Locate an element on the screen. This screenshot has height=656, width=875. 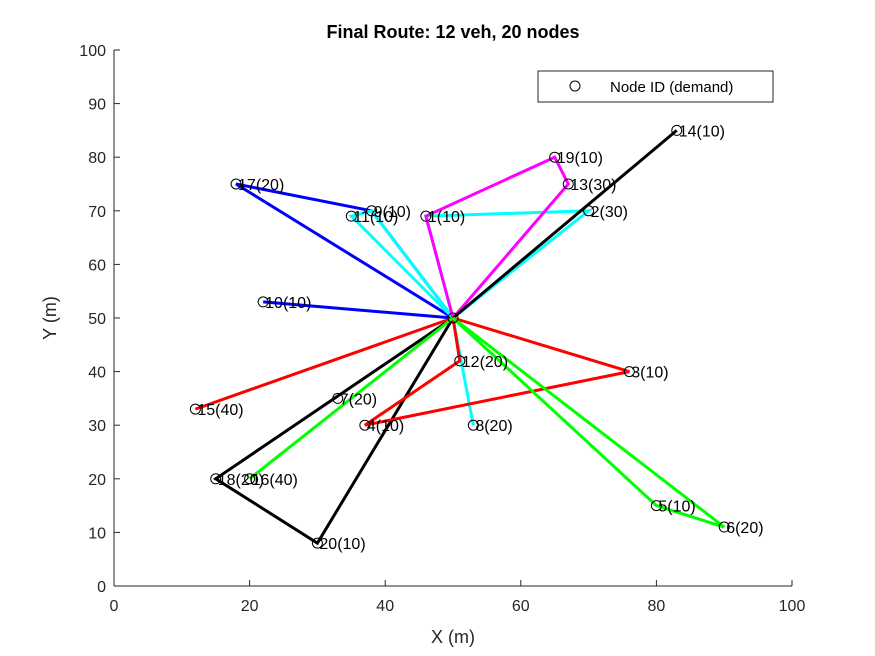
node-label: 9(10) is located at coordinates (392, 212).